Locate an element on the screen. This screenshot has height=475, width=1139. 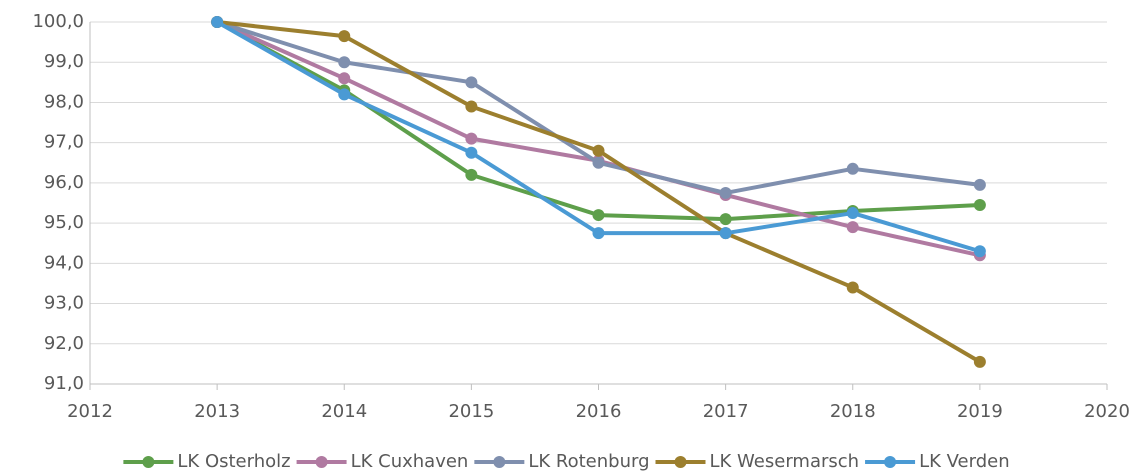
y-tick-label: 95,0 is located at coordinates (64, 222).